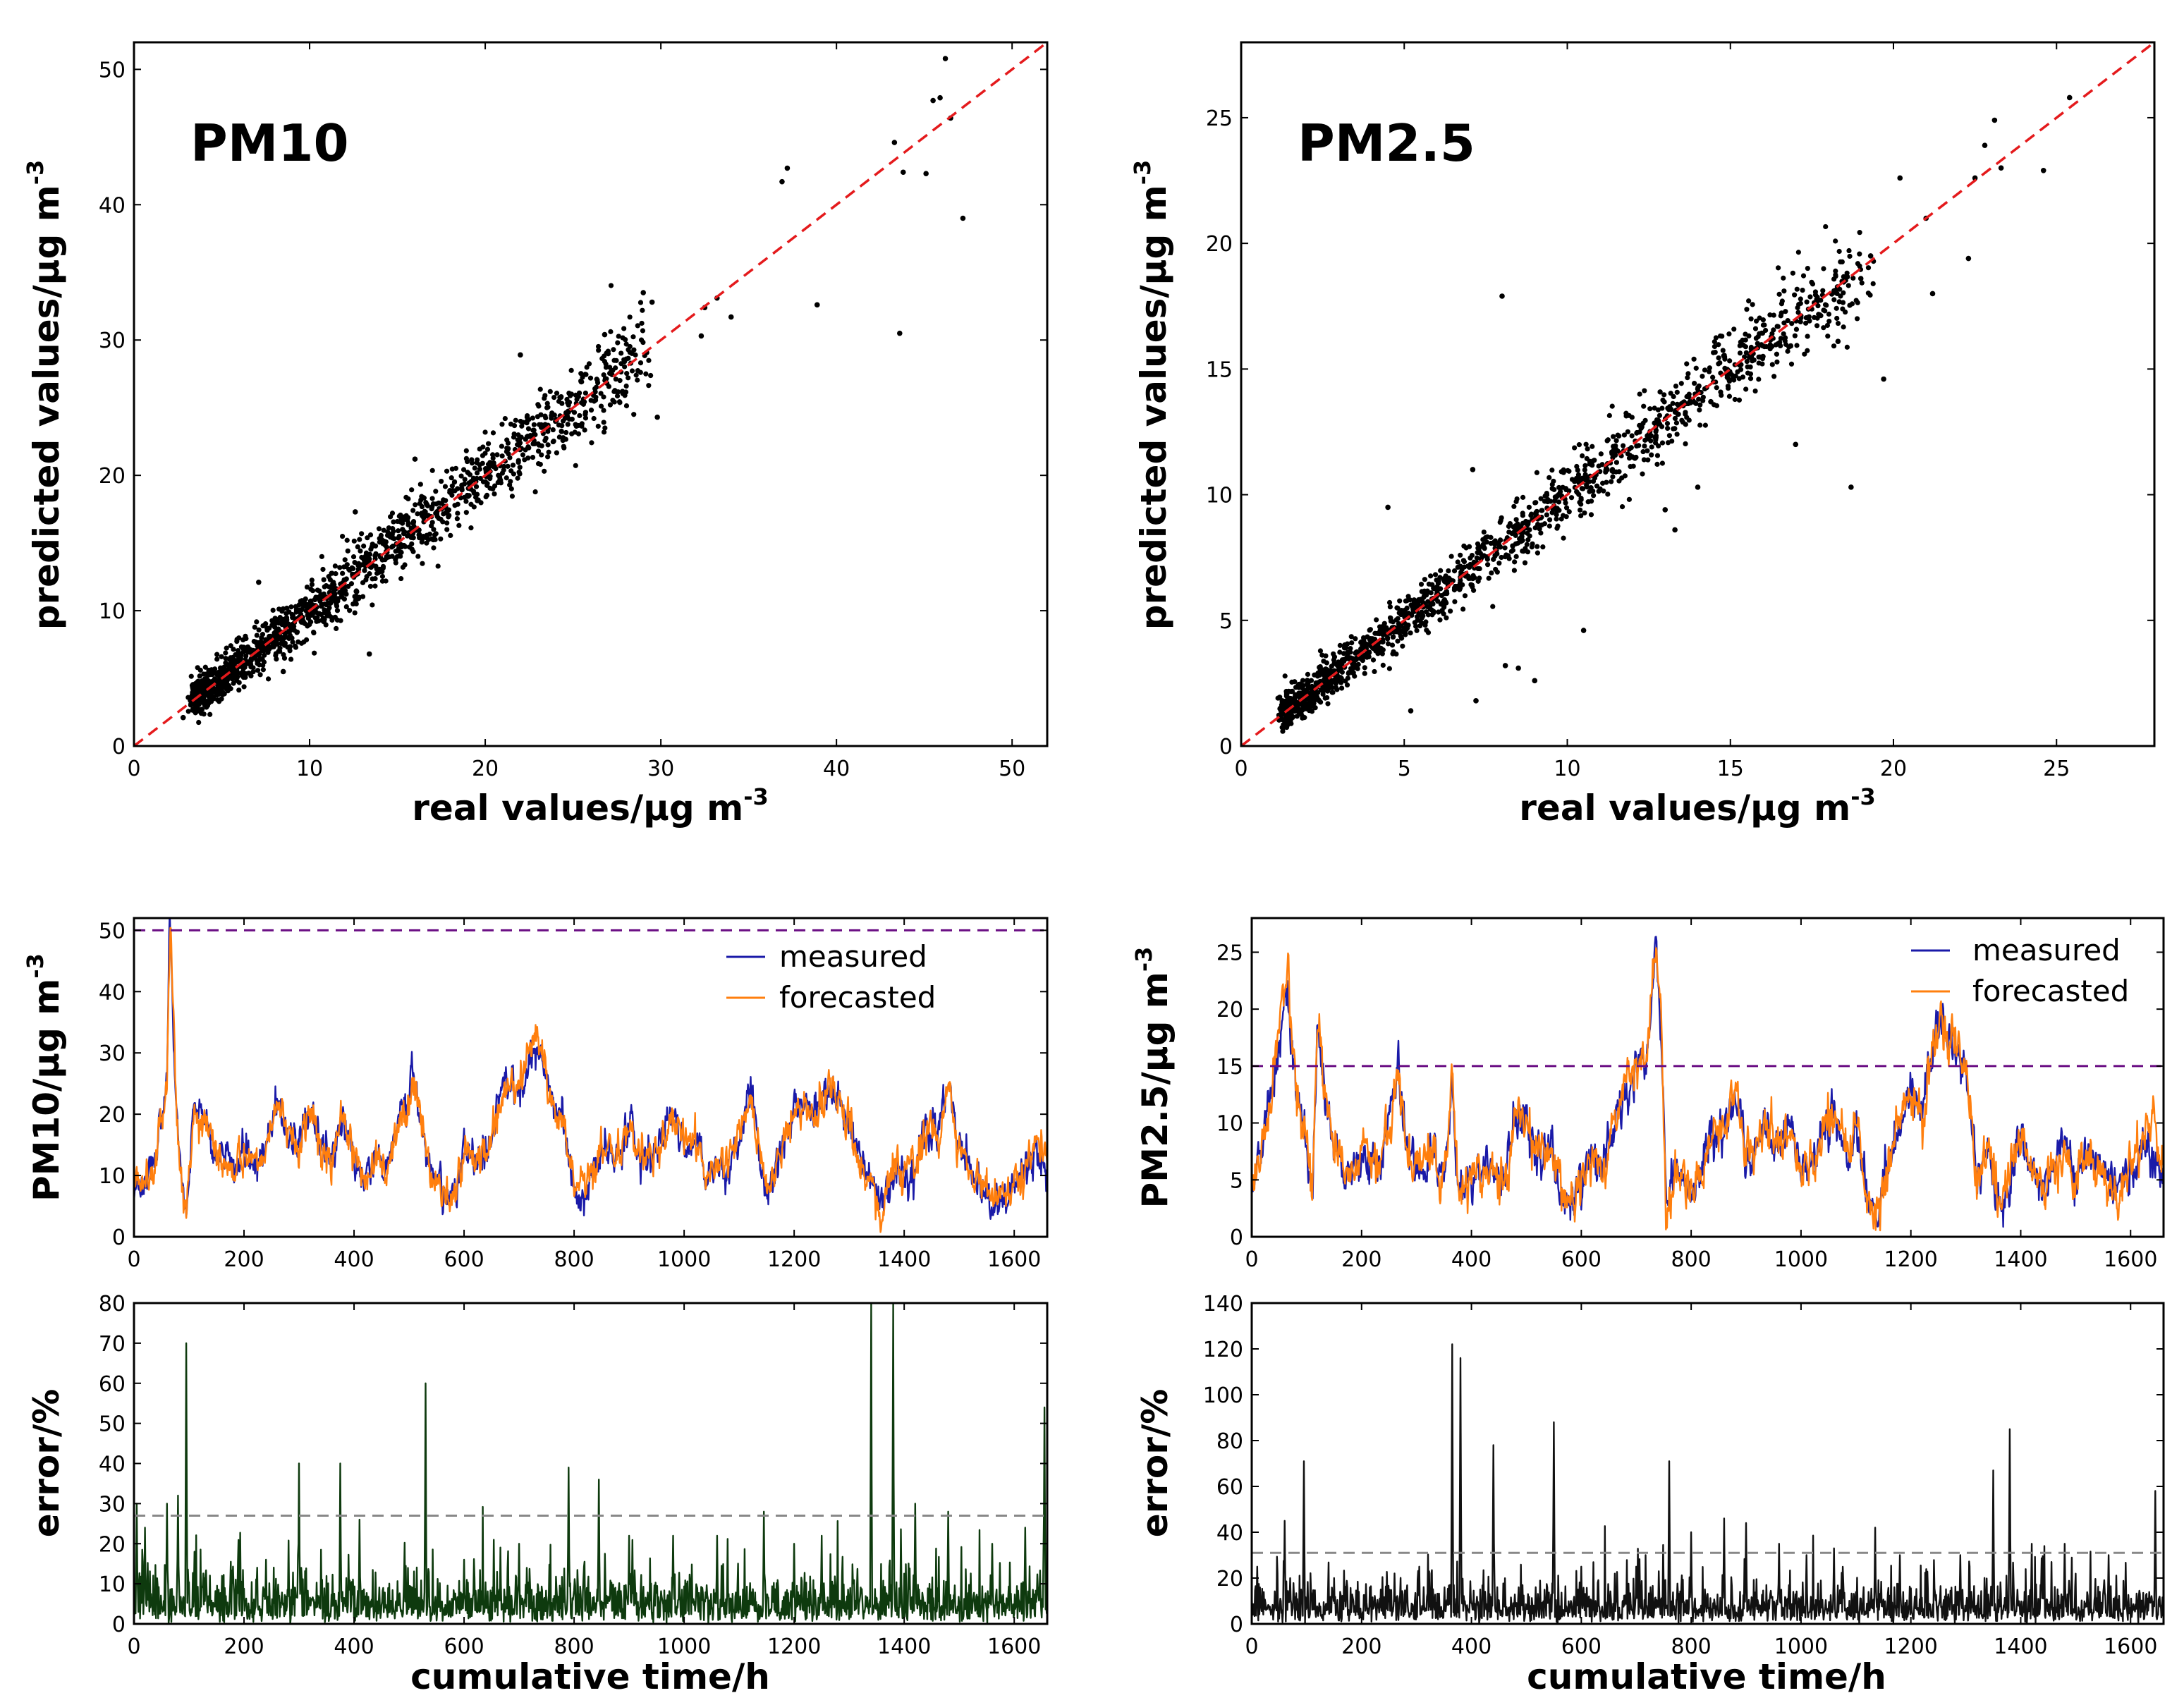  What do you see at coordinates (1361, 1647) in the screenshot?
I see `x-tick-label: 200` at bounding box center [1361, 1647].